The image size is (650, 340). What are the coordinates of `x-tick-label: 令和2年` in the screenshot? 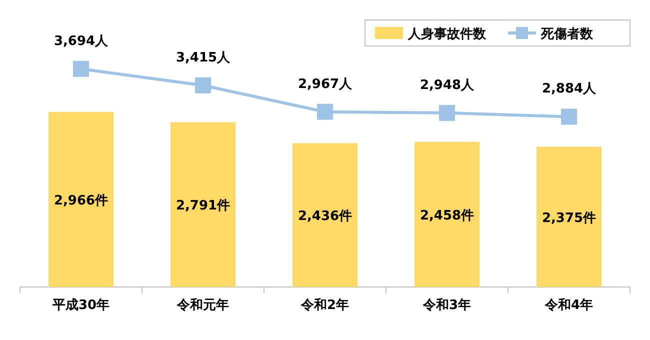 It's located at (325, 305).